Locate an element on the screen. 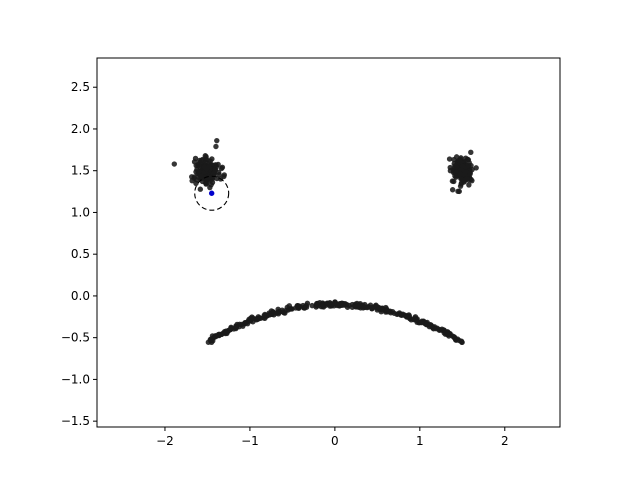 This screenshot has width=640, height=480. y-tick-label: 0.5 is located at coordinates (80, 254).